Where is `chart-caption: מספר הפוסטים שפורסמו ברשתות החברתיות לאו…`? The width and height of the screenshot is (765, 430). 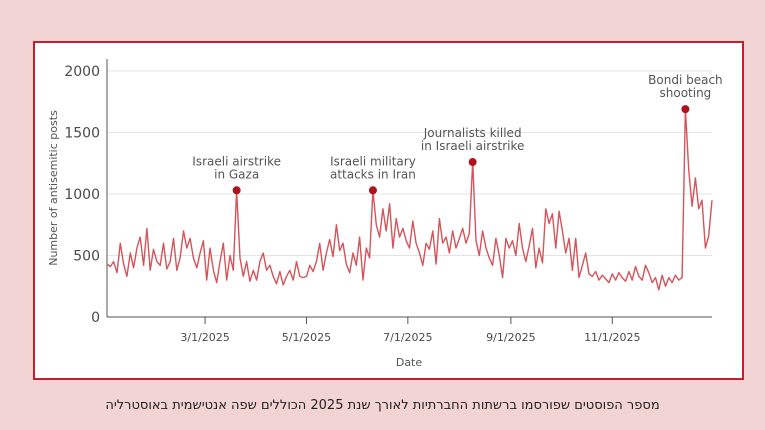 chart-caption: מספר הפוסטים שפורסמו ברשתות החברתיות לאו… is located at coordinates (382, 405).